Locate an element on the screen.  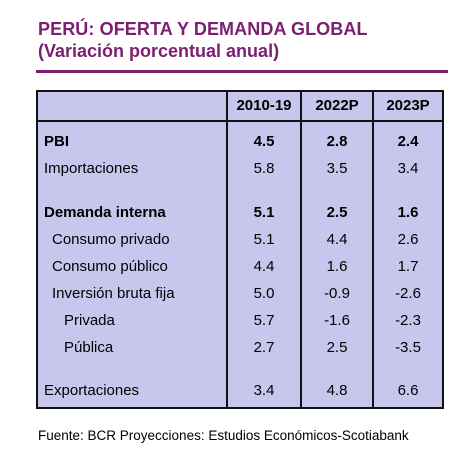
title-rule is located at coordinates (242, 71).